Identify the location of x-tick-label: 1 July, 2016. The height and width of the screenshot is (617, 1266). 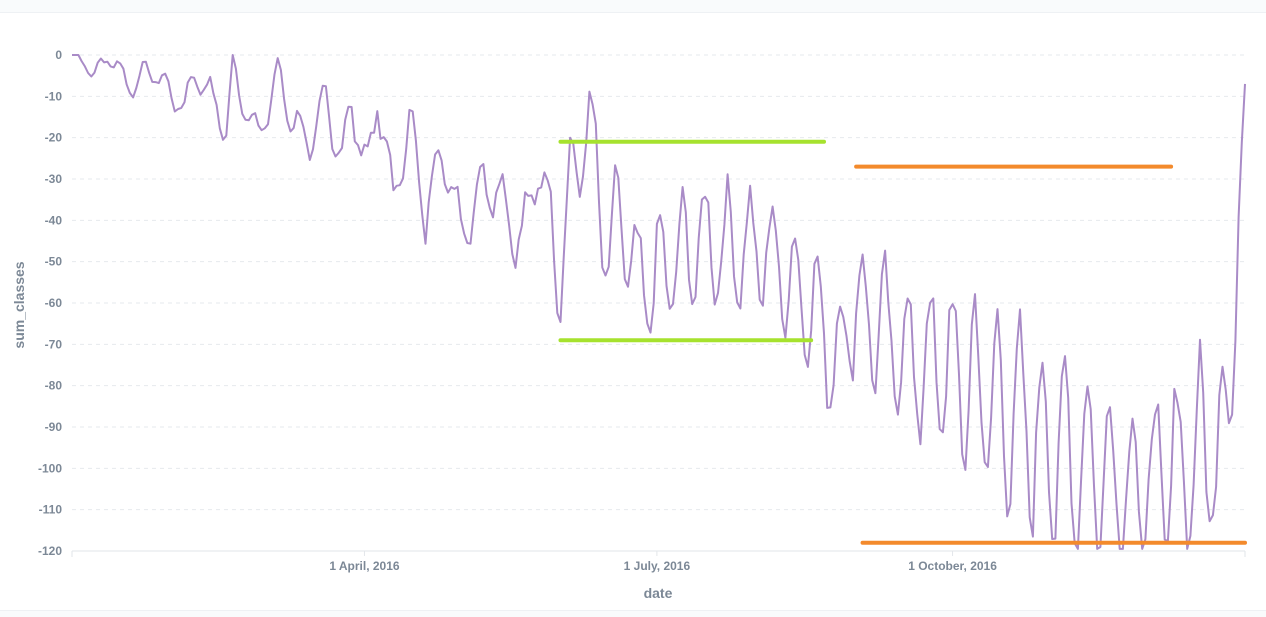
(657, 566).